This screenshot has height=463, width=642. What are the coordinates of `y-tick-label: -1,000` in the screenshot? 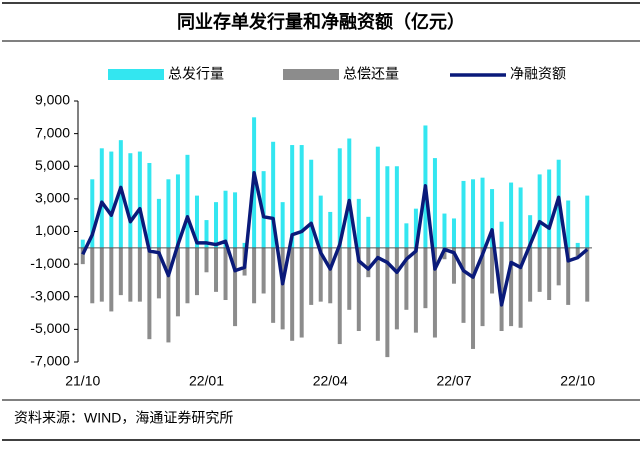 It's located at (50, 263).